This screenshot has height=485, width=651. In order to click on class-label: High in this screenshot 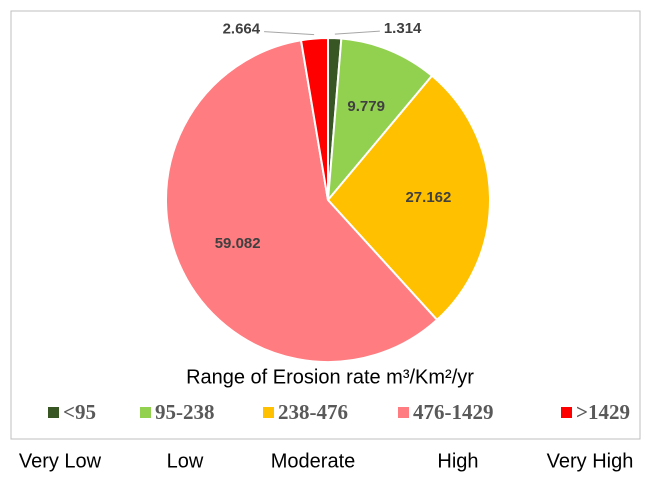, I will do `click(457, 461)`.